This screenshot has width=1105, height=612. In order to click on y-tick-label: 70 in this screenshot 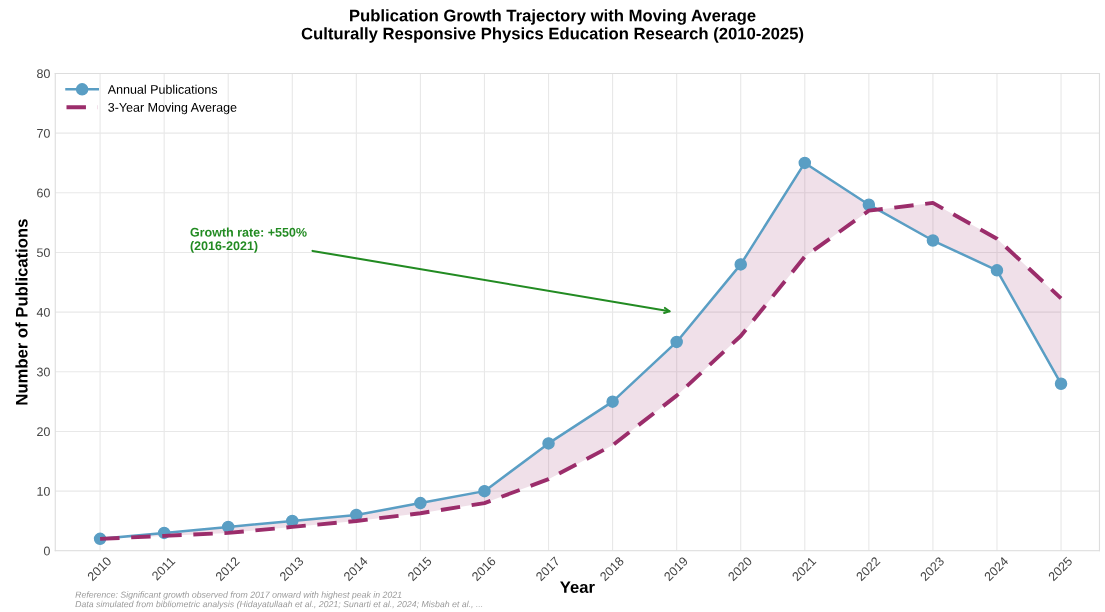, I will do `click(43, 133)`.